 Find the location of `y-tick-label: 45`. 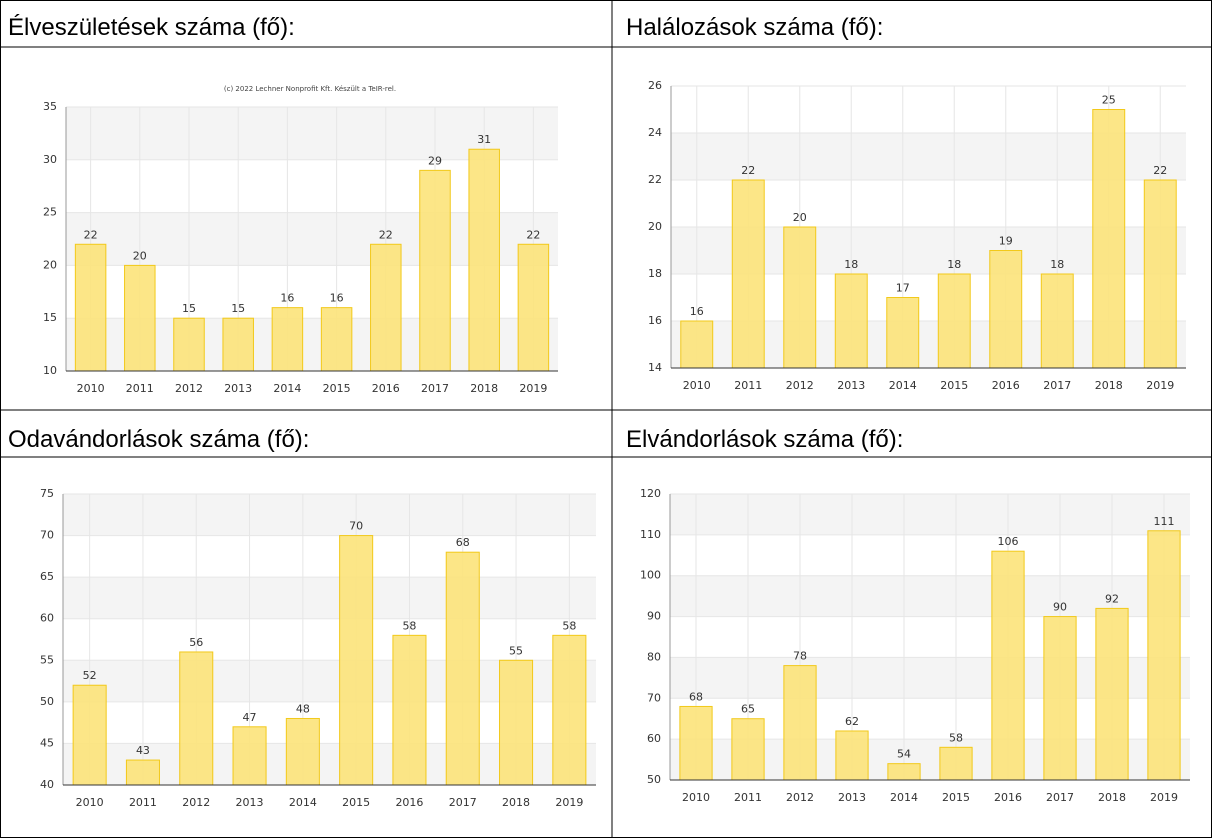

y-tick-label: 45 is located at coordinates (47, 742).